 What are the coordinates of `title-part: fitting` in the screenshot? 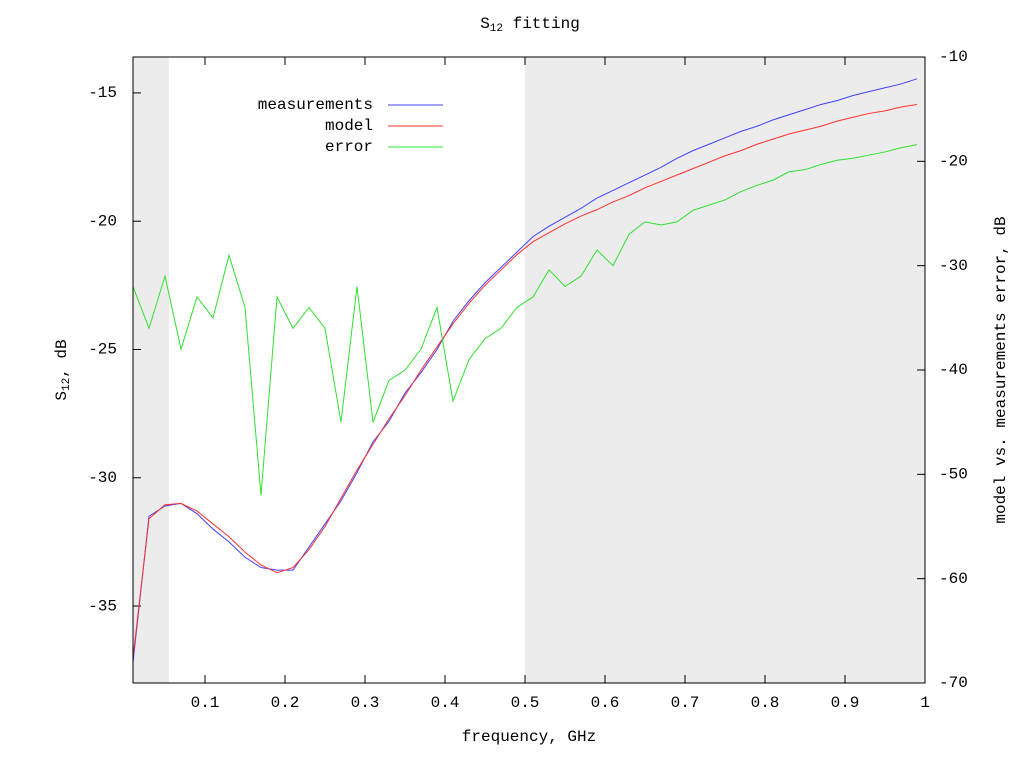 It's located at (541, 24).